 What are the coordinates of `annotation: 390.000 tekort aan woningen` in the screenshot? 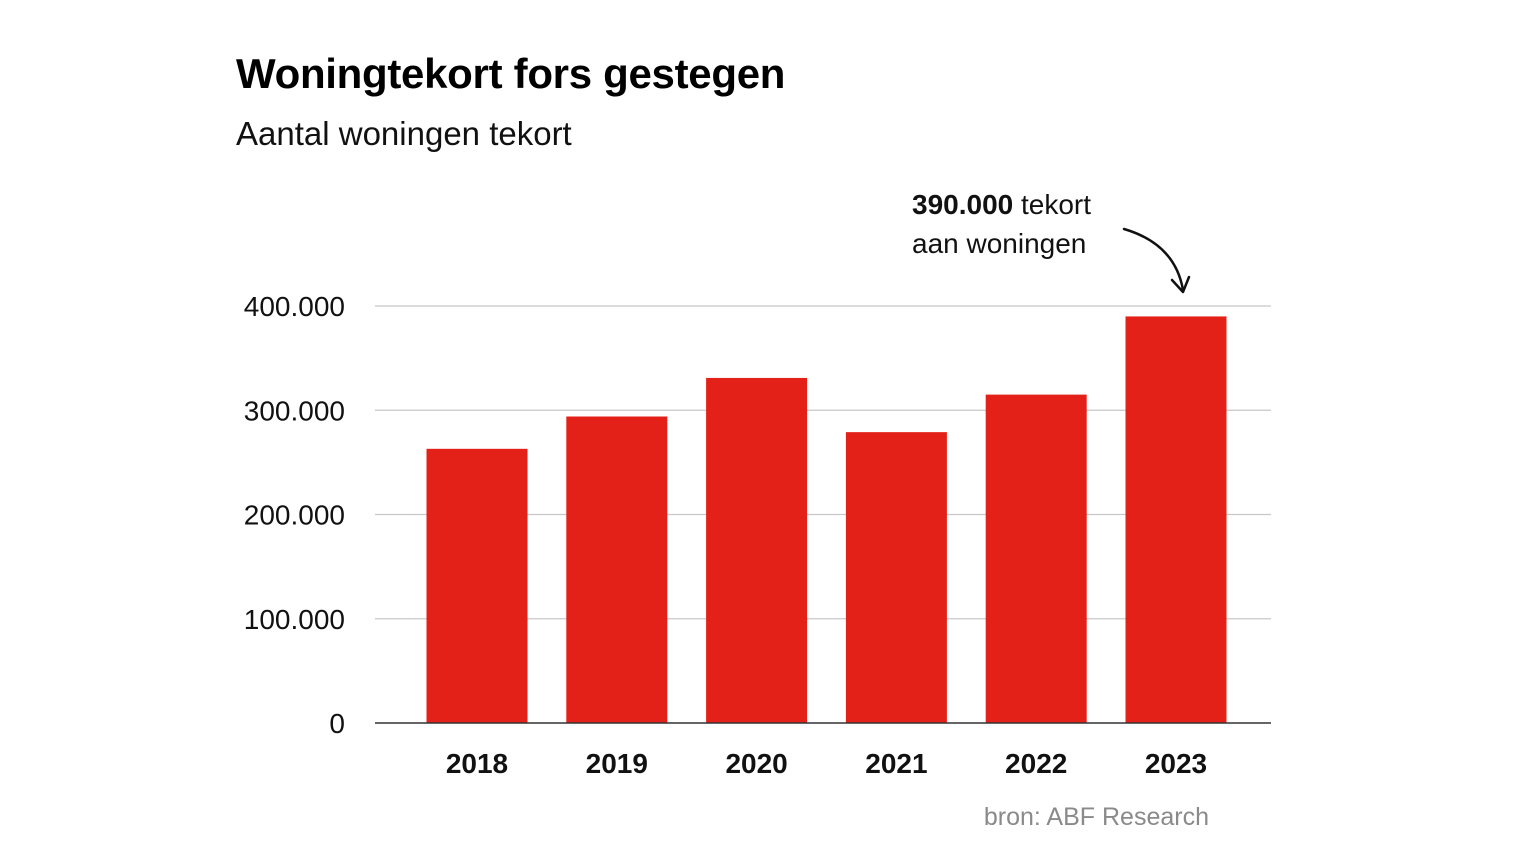 It's located at (1051, 241).